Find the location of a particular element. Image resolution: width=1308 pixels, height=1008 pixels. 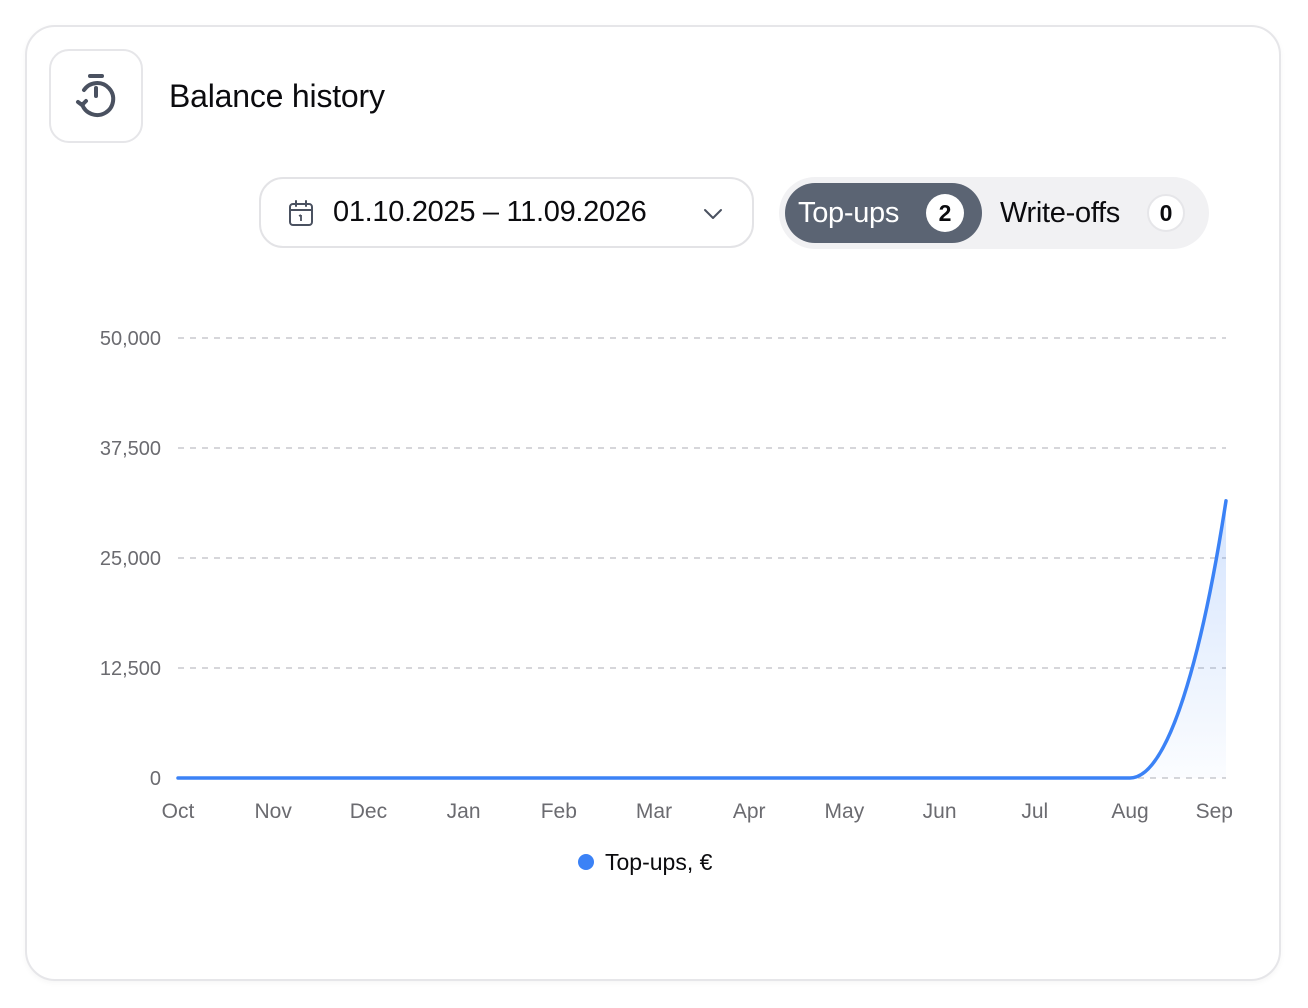

balance-history-icon-box is located at coordinates (96, 96).